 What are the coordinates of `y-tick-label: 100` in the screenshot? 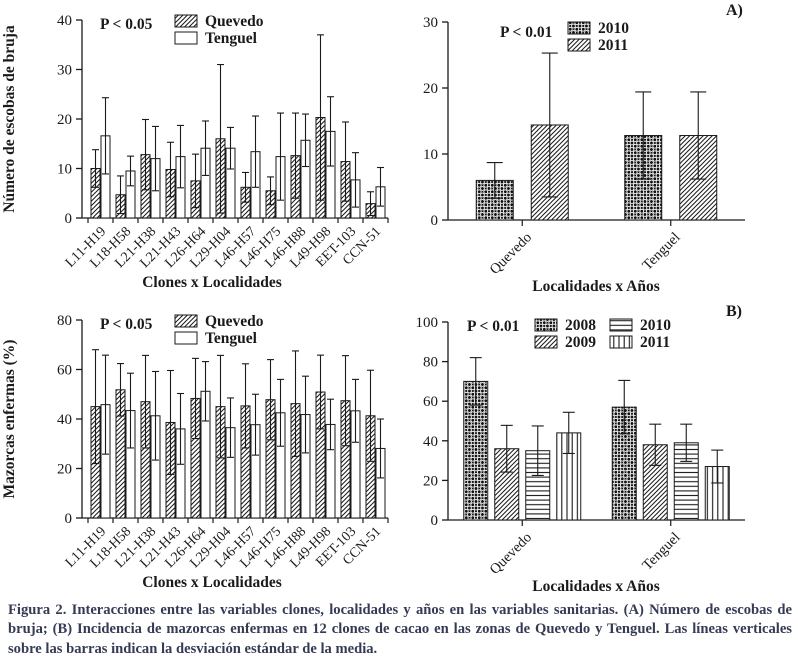 It's located at (427, 323).